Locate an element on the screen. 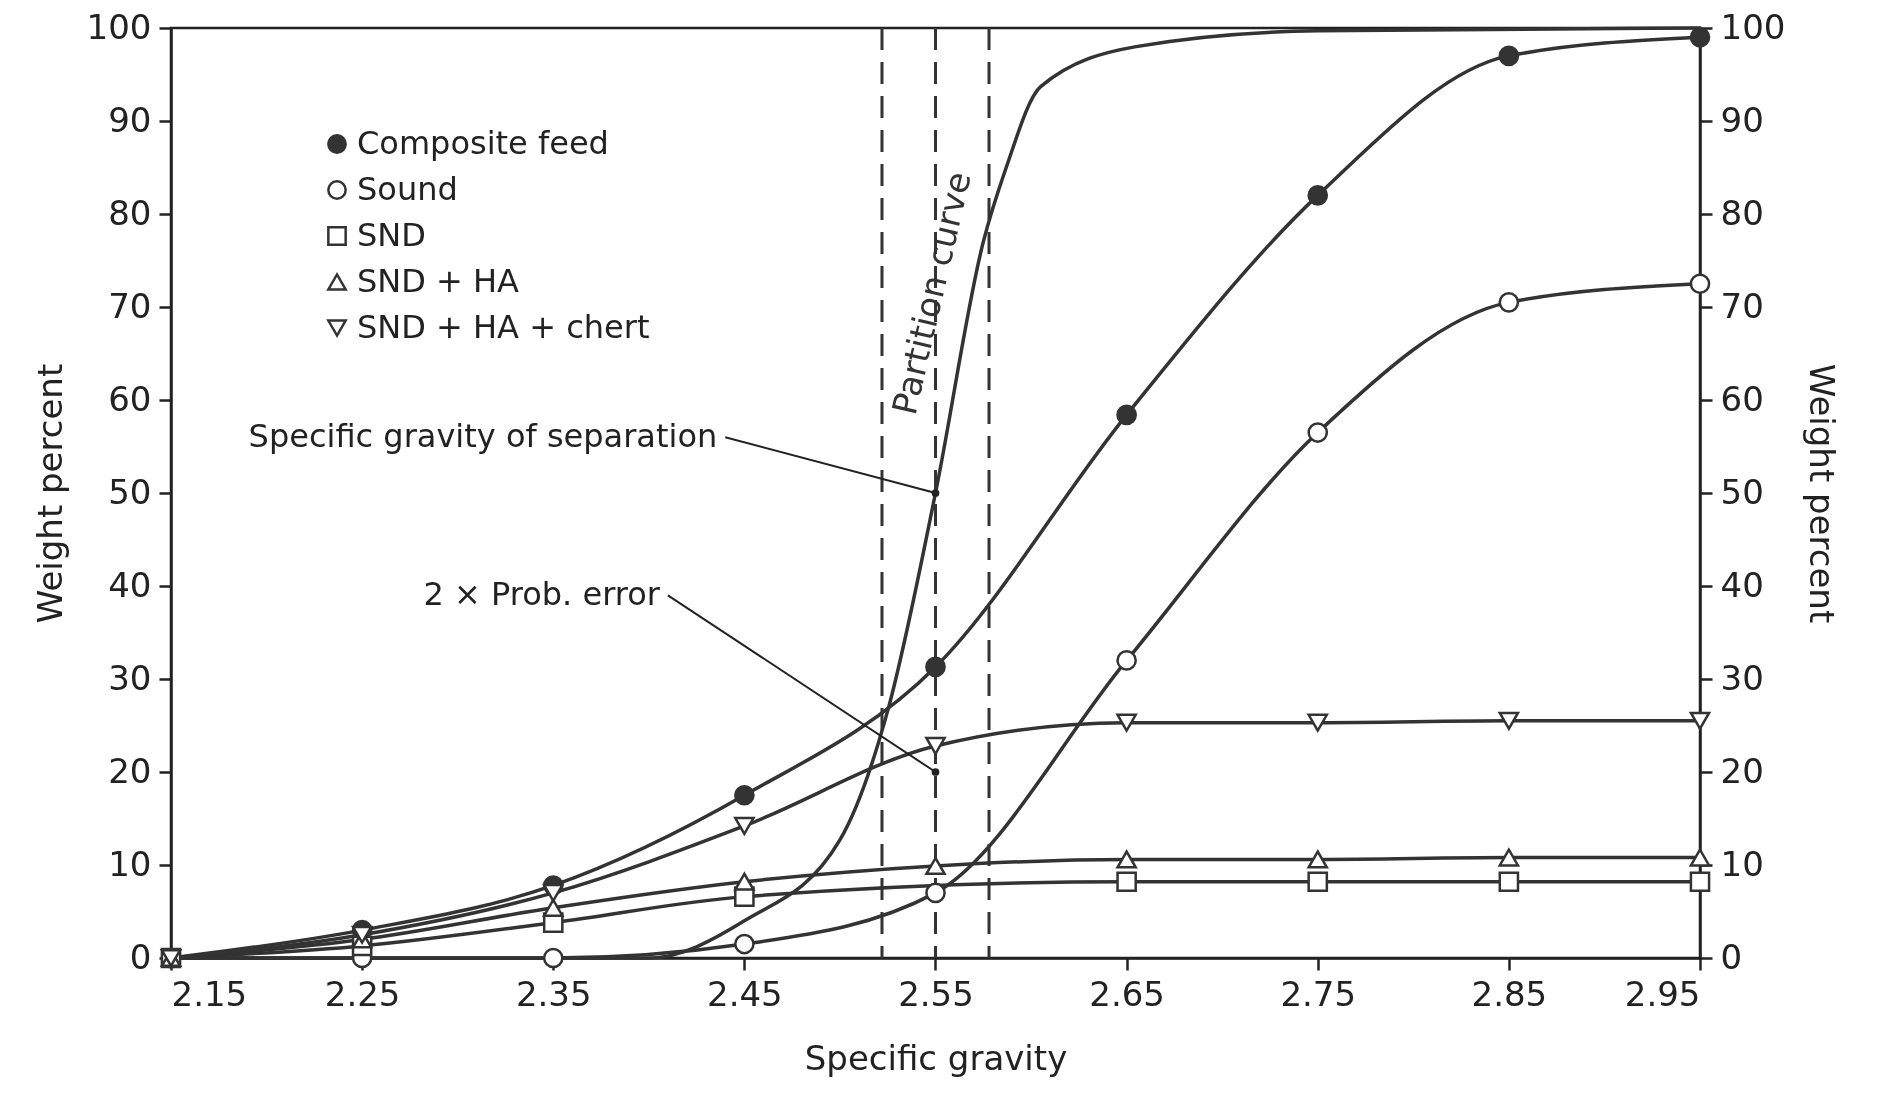 The height and width of the screenshot is (1107, 1877). legend-label: Composite feed is located at coordinates (483, 143).